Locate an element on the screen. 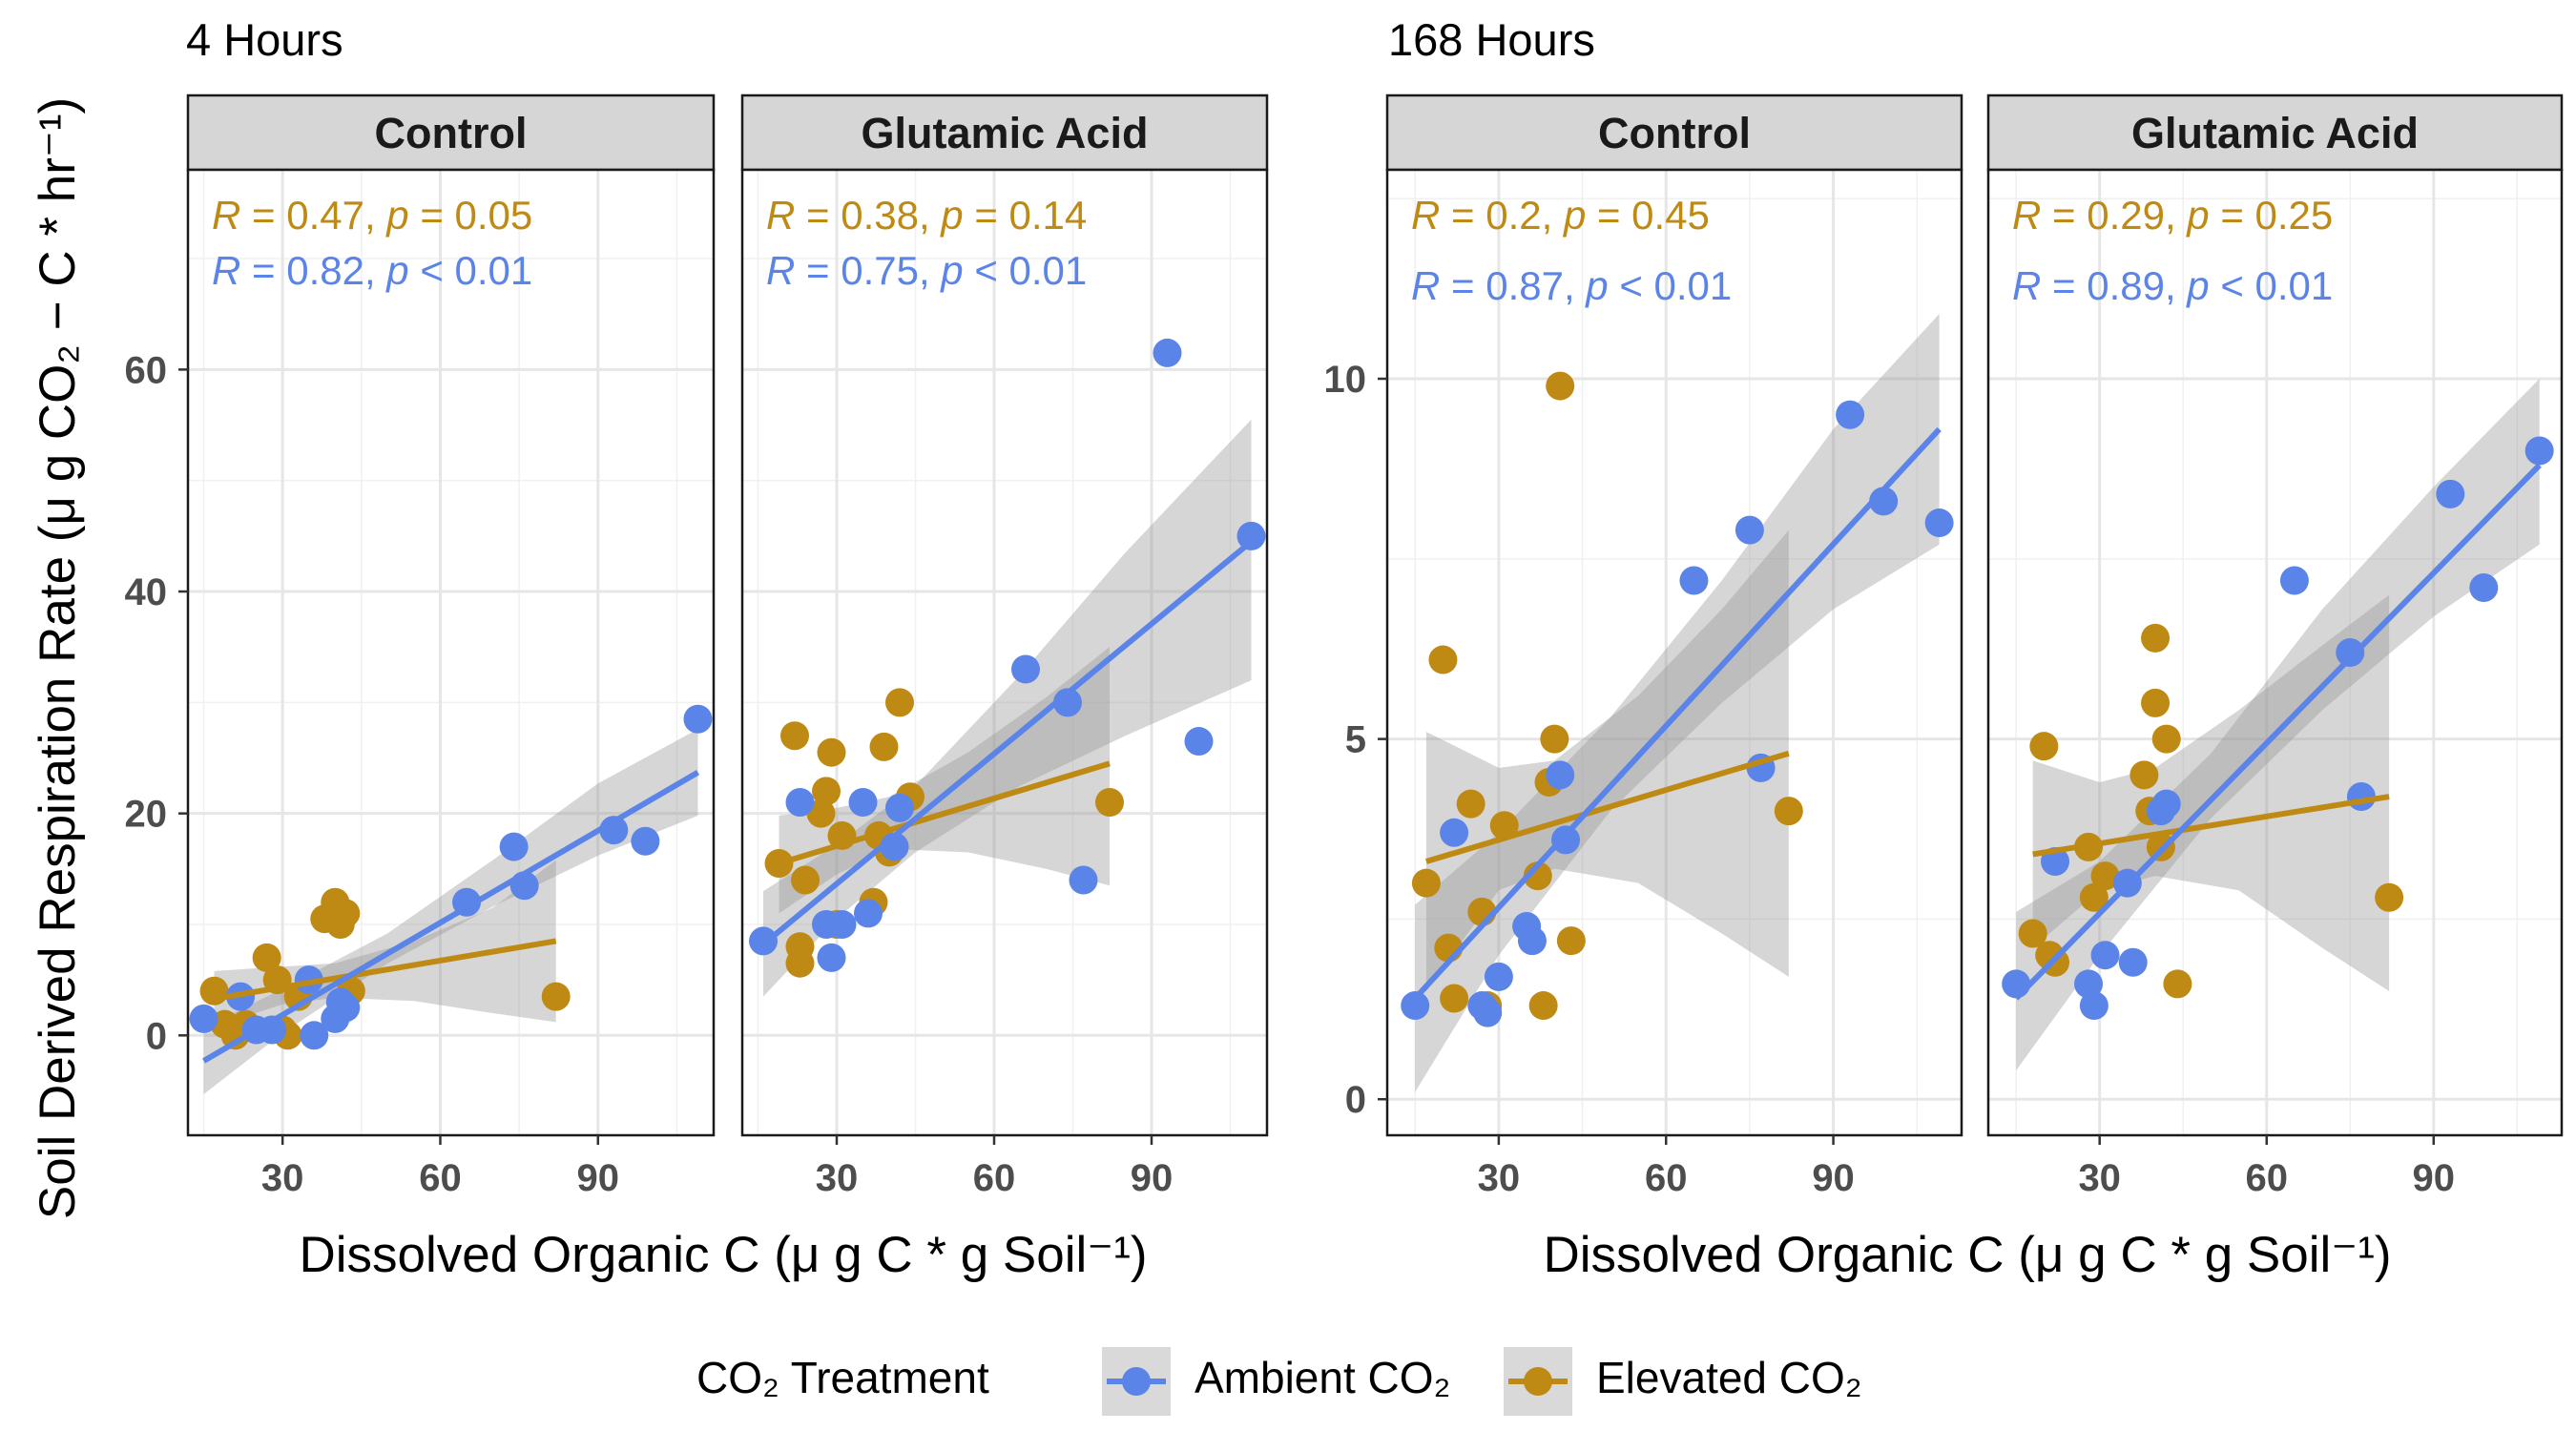 The height and width of the screenshot is (1431, 2576). chart-title-4h: 4 Hours is located at coordinates (264, 39).